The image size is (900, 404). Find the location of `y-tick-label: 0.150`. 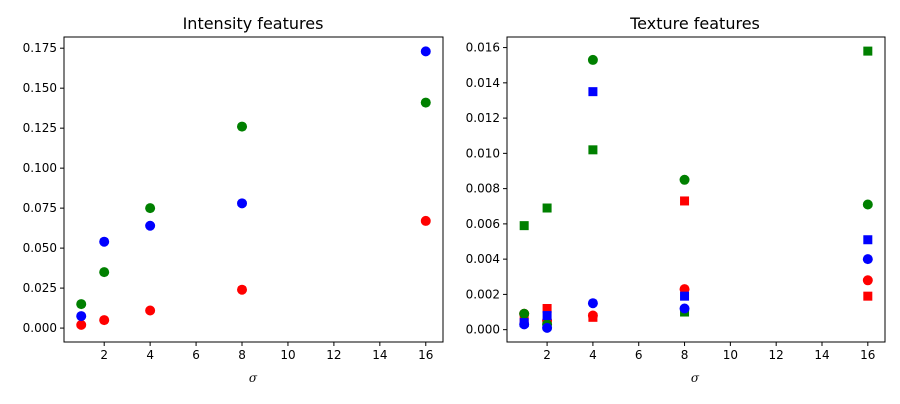

y-tick-label: 0.150 is located at coordinates (40, 88).